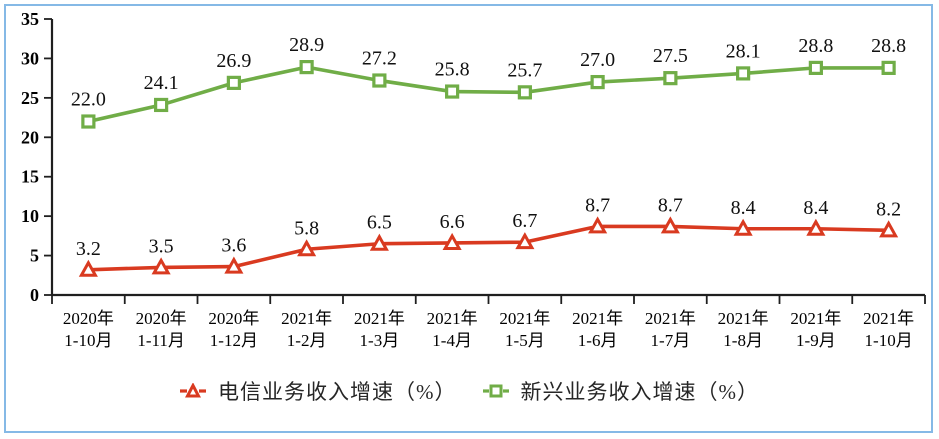  Describe the element at coordinates (34, 295) in the screenshot. I see `y-tick-label: 0` at that location.